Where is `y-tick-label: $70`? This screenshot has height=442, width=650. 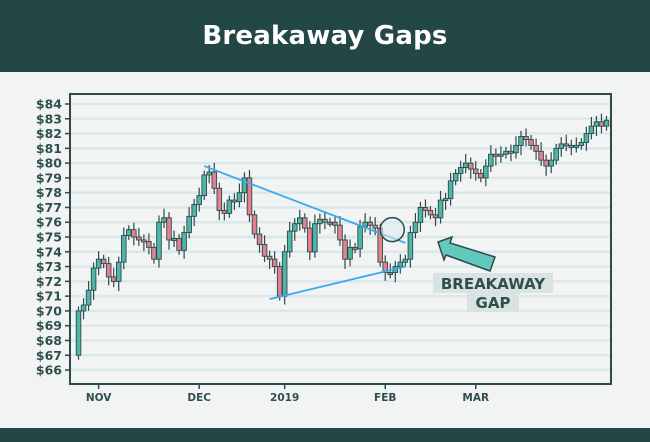 y-tick-label: $70 is located at coordinates (49, 310).